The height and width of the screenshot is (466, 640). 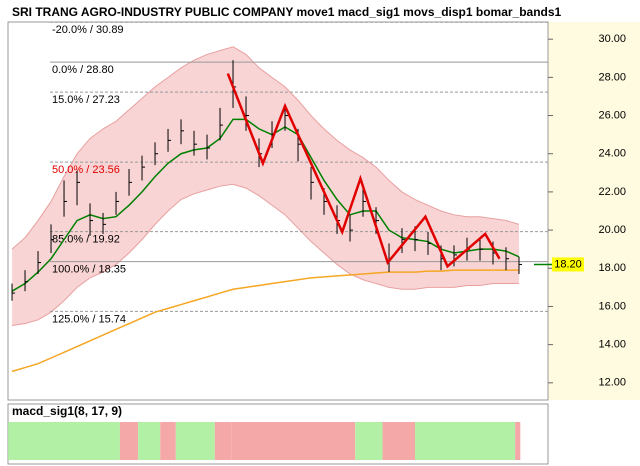 What do you see at coordinates (612, 230) in the screenshot?
I see `y-tick-label: 20.00` at bounding box center [612, 230].